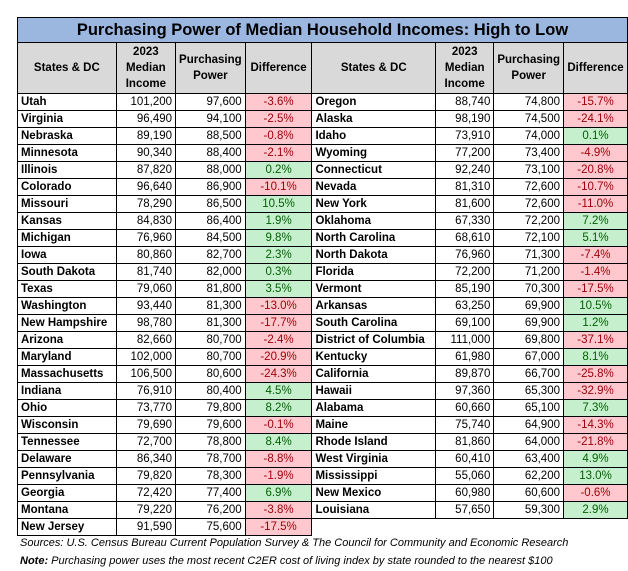 The width and height of the screenshot is (628, 571). What do you see at coordinates (146, 323) in the screenshot?
I see `median-income: 98,780` at bounding box center [146, 323].